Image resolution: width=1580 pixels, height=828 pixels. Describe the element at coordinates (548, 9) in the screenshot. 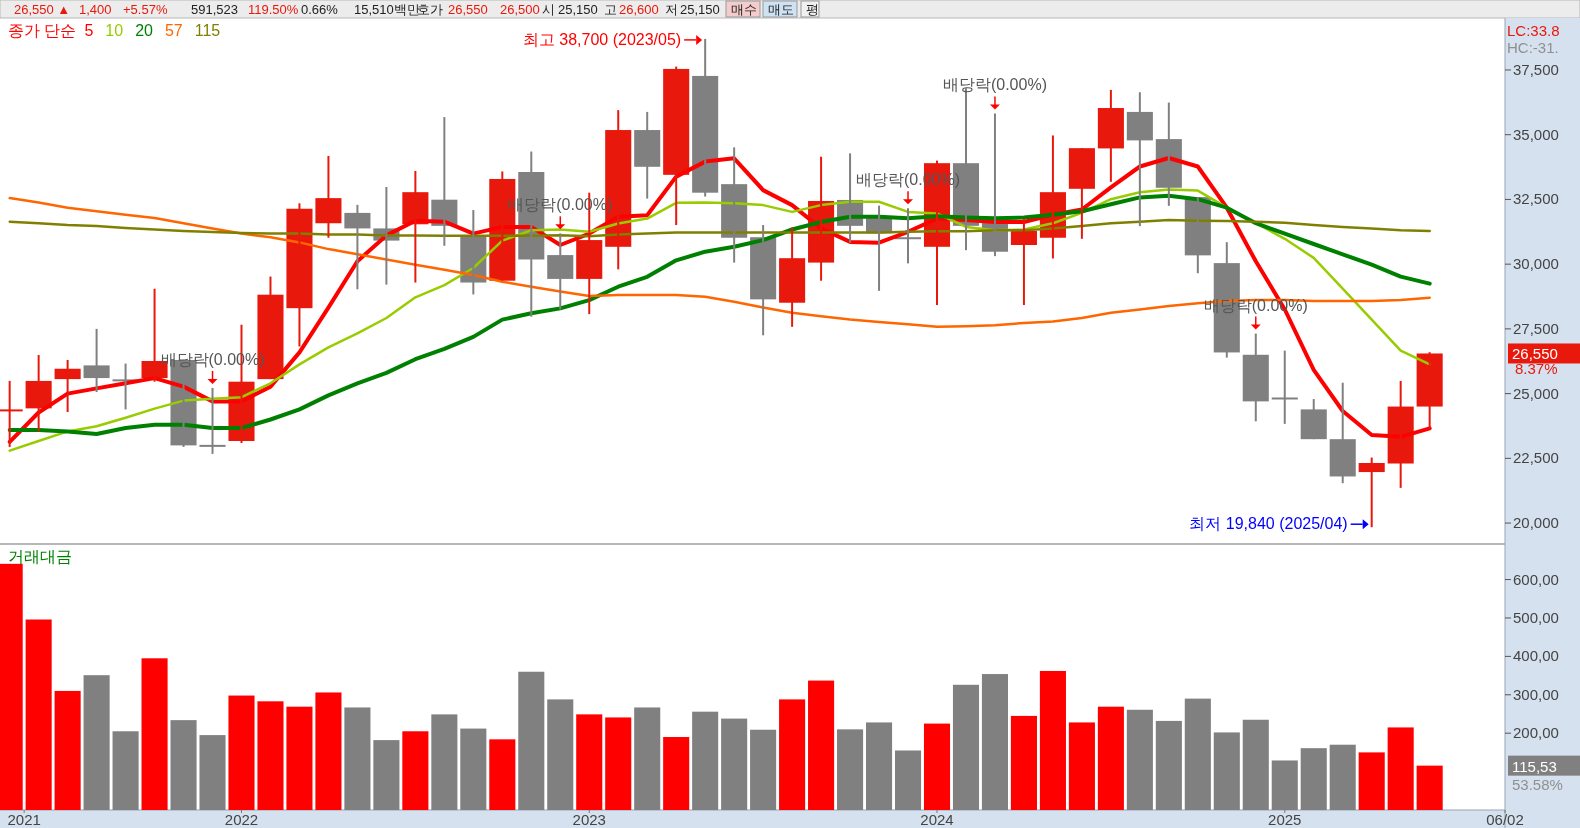

I see `text: 시` at that location.